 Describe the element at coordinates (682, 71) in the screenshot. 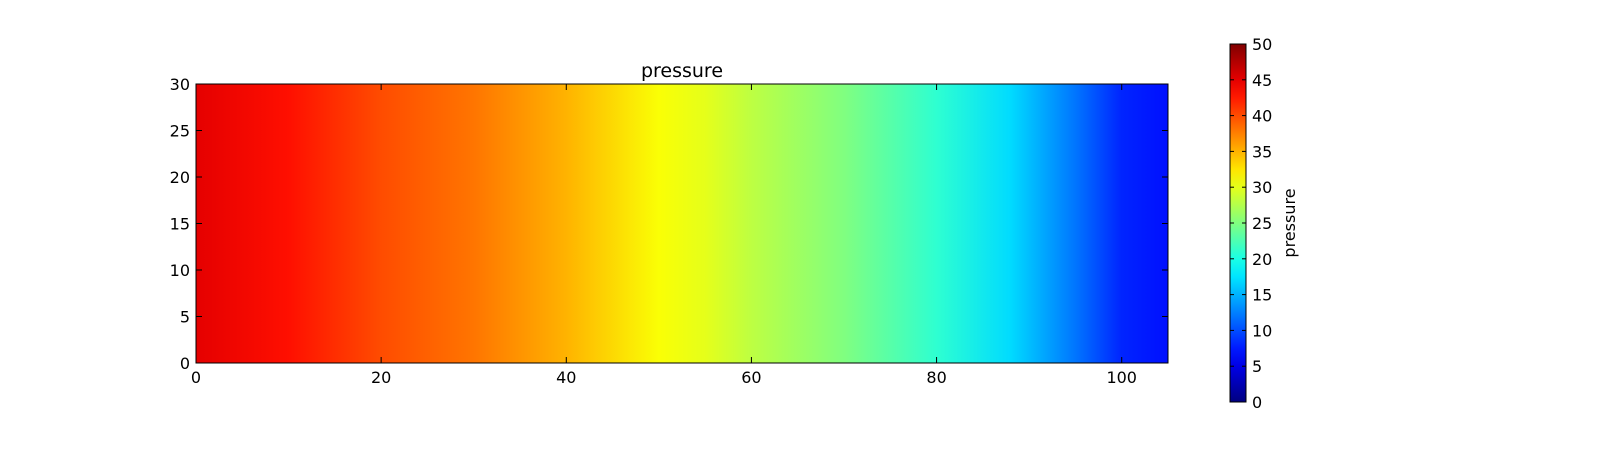

I see `chart-title: pressure` at that location.